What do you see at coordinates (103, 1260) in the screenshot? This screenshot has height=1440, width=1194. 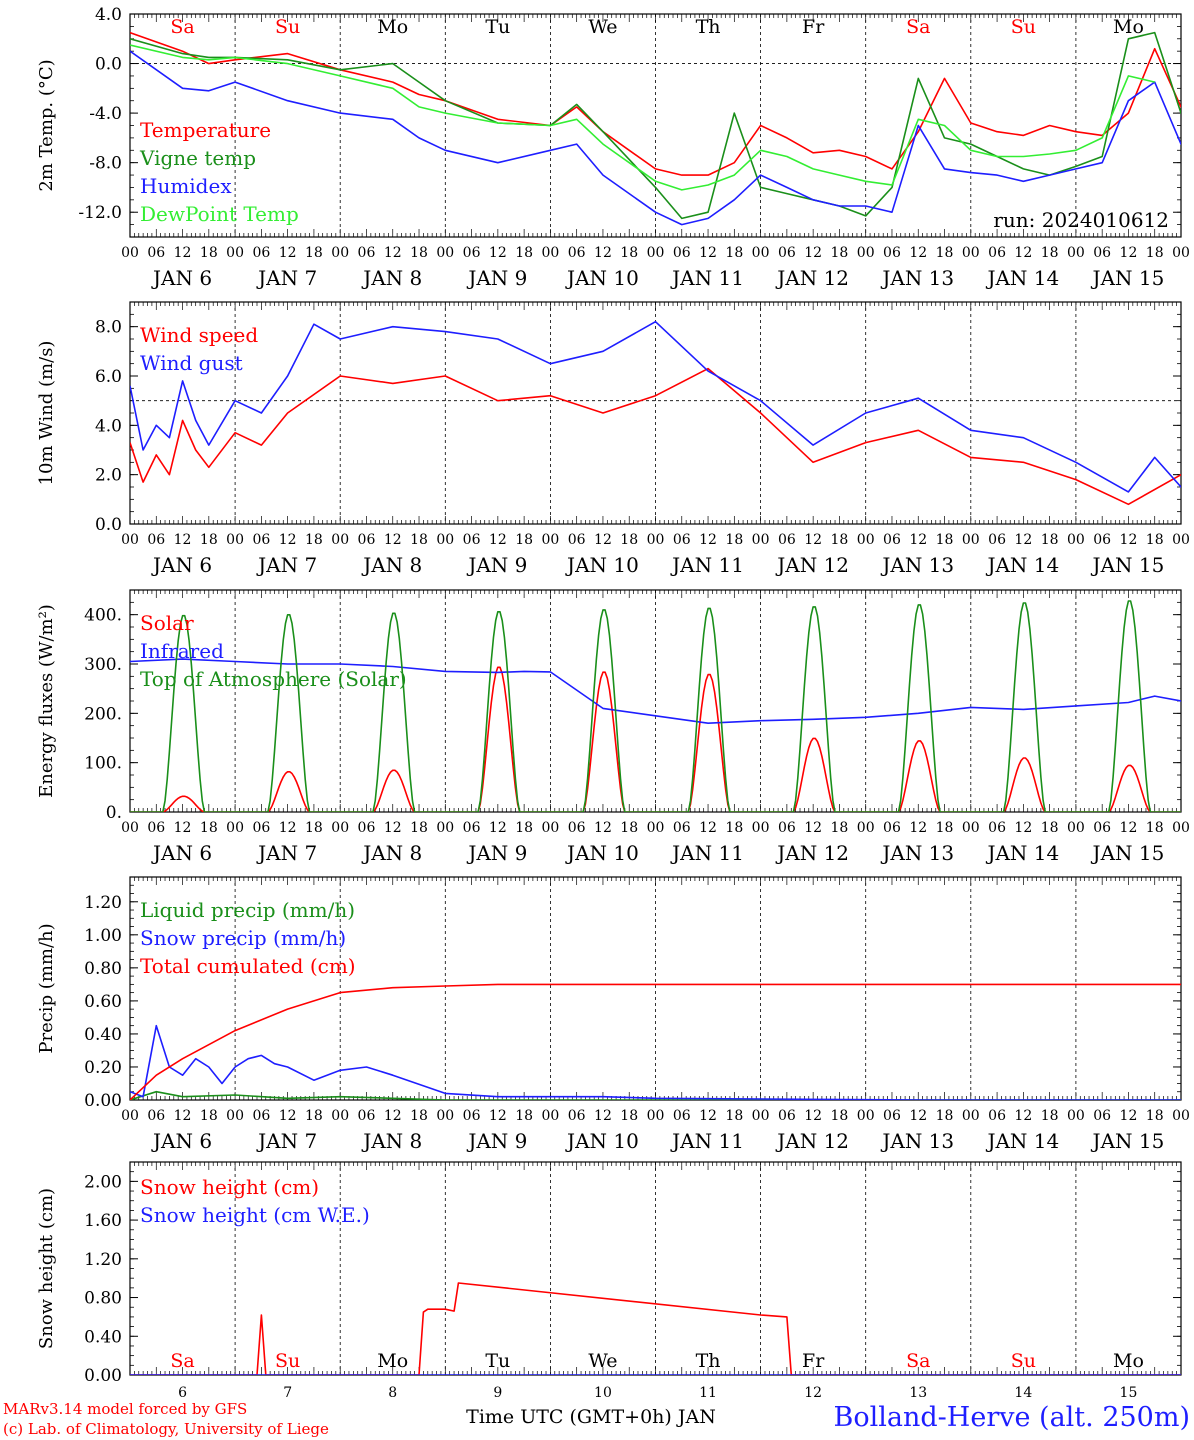 I see `y-tick-label: 1.20` at bounding box center [103, 1260].